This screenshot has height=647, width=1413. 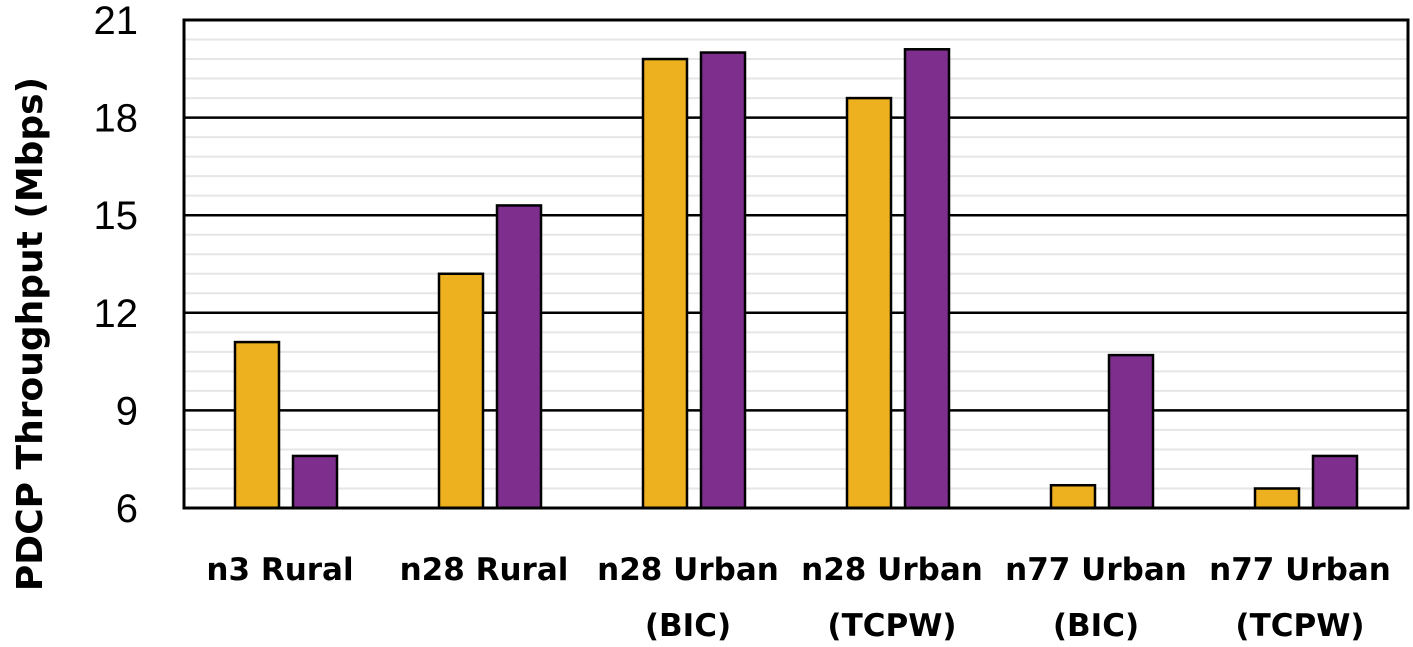 I want to click on y-tick-labels: 6 9 12 15 18 21, so click(x=116, y=265).